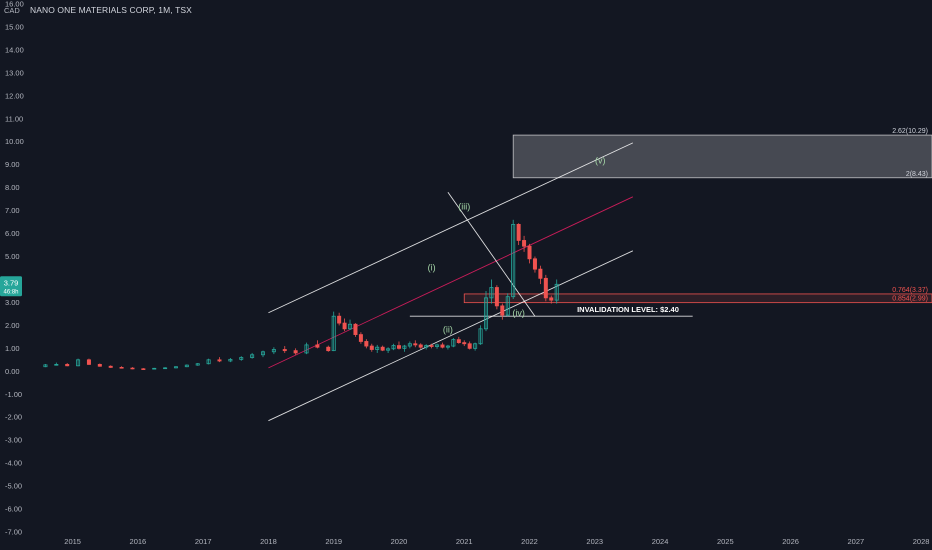 The width and height of the screenshot is (932, 550). What do you see at coordinates (138, 541) in the screenshot?
I see `time-tick-label: 2016` at bounding box center [138, 541].